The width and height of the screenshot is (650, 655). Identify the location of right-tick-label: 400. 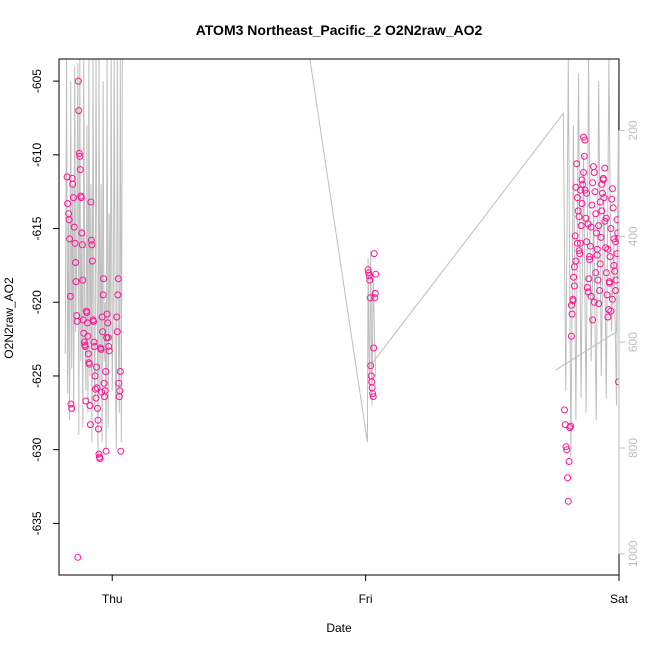
(633, 236).